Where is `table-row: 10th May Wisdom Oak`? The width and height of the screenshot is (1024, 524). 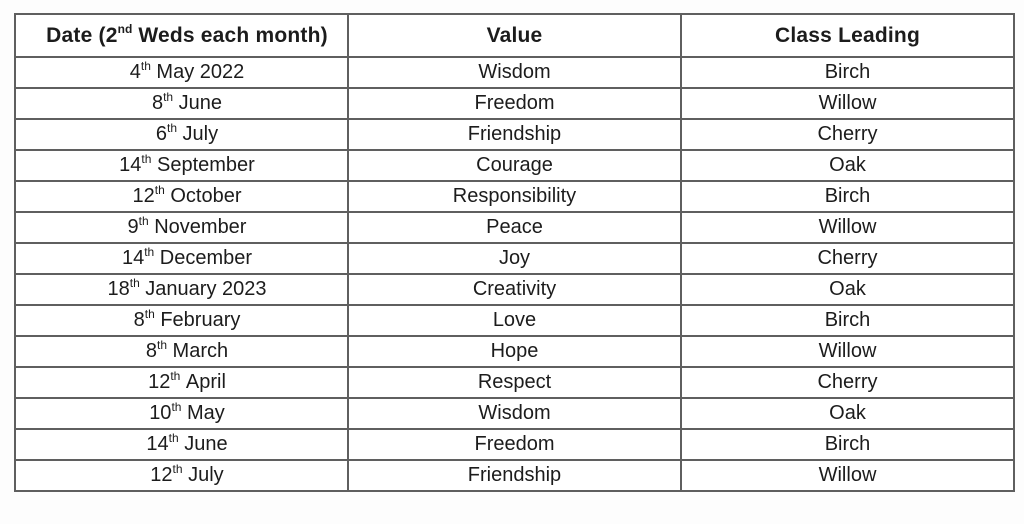
table-row: 10th May Wisdom Oak is located at coordinates (514, 413).